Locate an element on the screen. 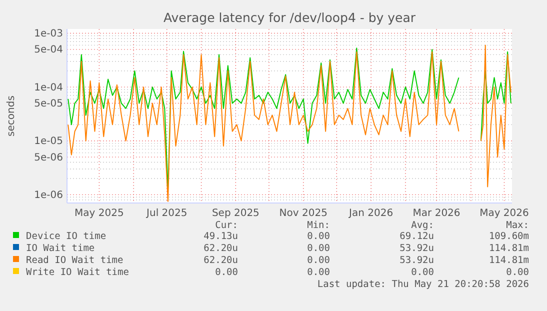 This screenshot has width=547, height=311. x-tick-label: Jul 2025 is located at coordinates (167, 214).